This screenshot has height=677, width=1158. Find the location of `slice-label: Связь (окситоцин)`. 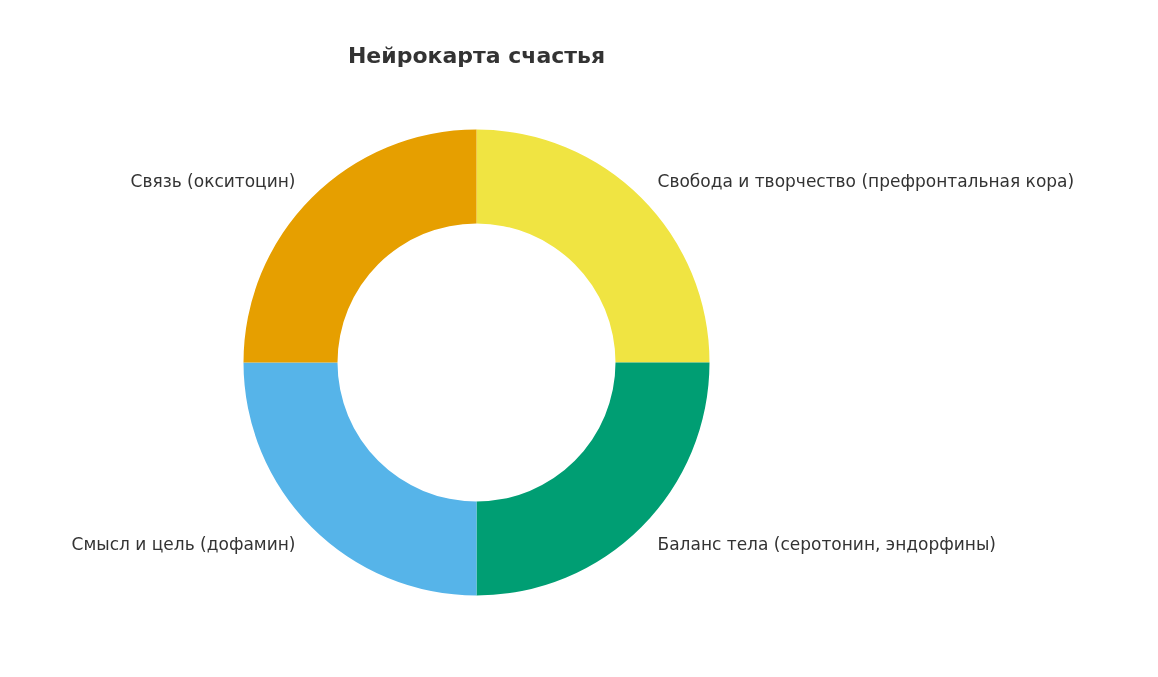

slice-label: Связь (окситоцин) is located at coordinates (213, 181).